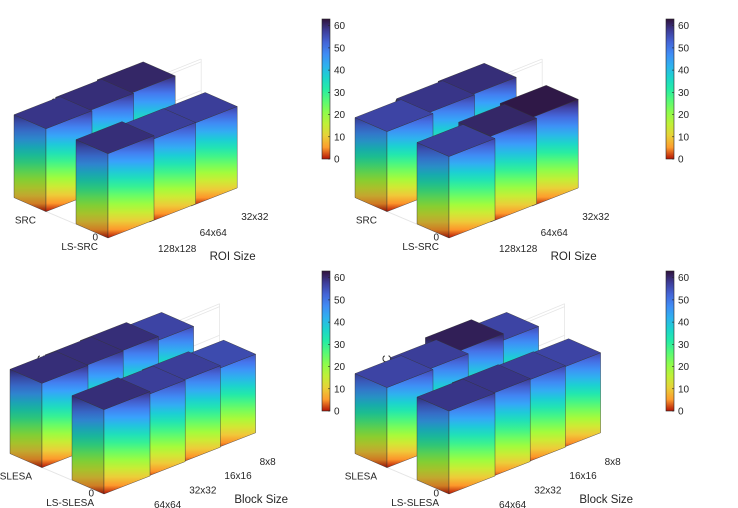 The height and width of the screenshot is (508, 738). What do you see at coordinates (606, 500) in the screenshot?
I see `x-axis-label: Block Size` at bounding box center [606, 500].